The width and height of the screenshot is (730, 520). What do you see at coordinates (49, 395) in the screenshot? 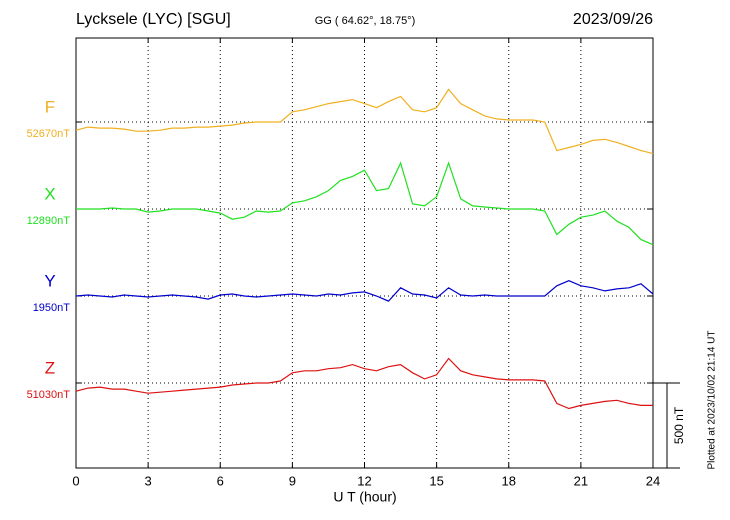
I see `baseline-label: 51030nT` at bounding box center [49, 395].